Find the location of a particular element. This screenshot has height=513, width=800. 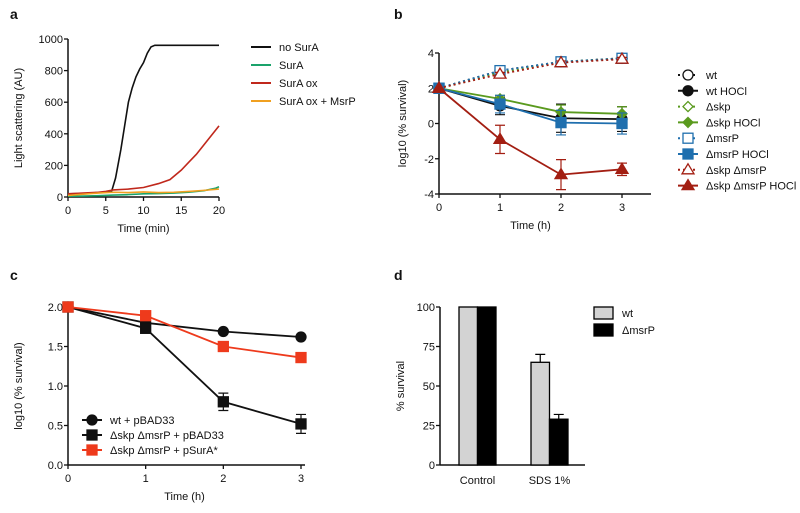

x-tick-label: 15 is located at coordinates (181, 211).